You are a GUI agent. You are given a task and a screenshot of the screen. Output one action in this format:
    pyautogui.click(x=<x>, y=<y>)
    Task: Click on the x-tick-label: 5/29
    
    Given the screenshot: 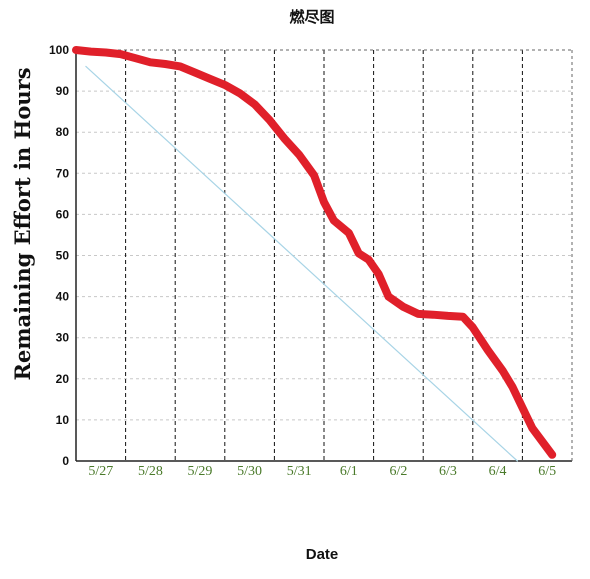 What is the action you would take?
    pyautogui.click(x=200, y=471)
    